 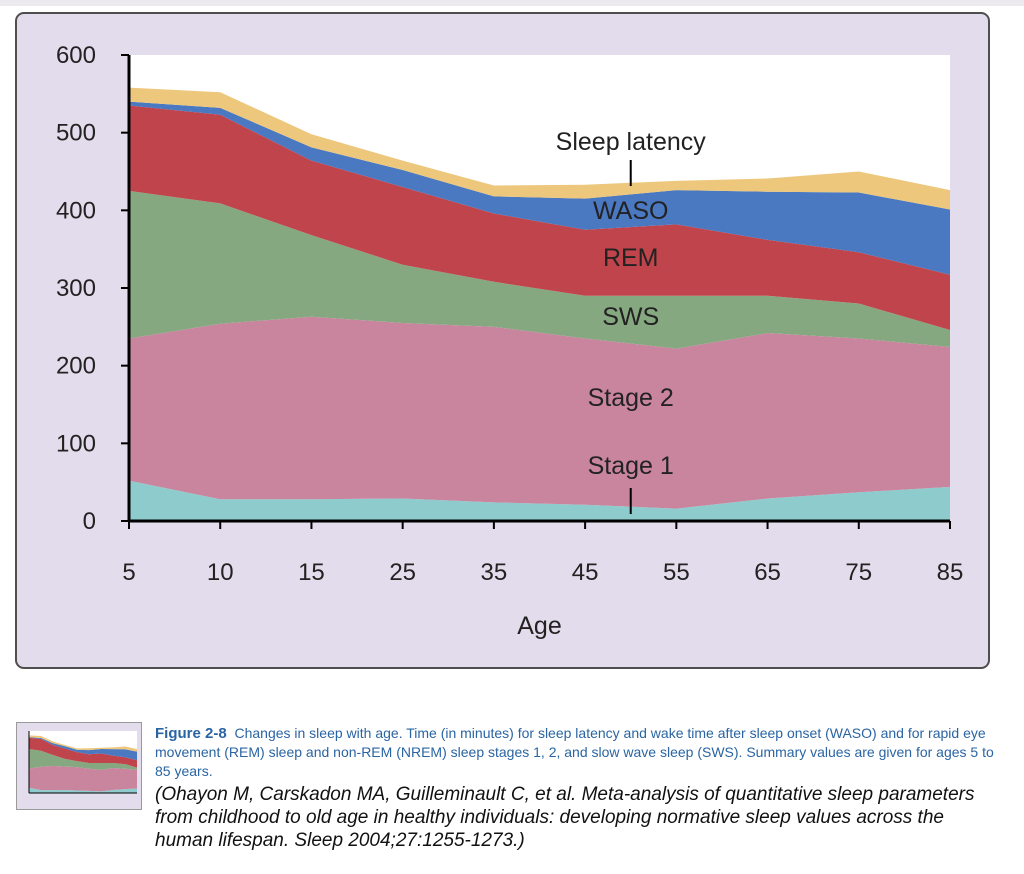 I want to click on thumbnail-area-sleep-latency, so click(x=83, y=743).